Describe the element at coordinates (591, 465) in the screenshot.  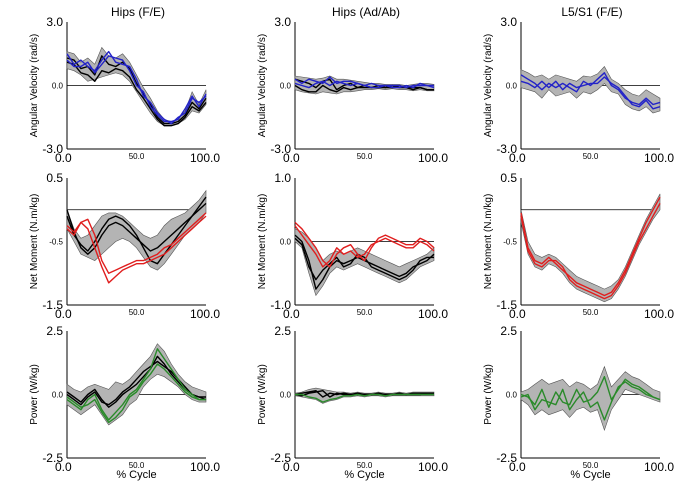
I see `xtick-mid-r2c2: 50.0` at that location.